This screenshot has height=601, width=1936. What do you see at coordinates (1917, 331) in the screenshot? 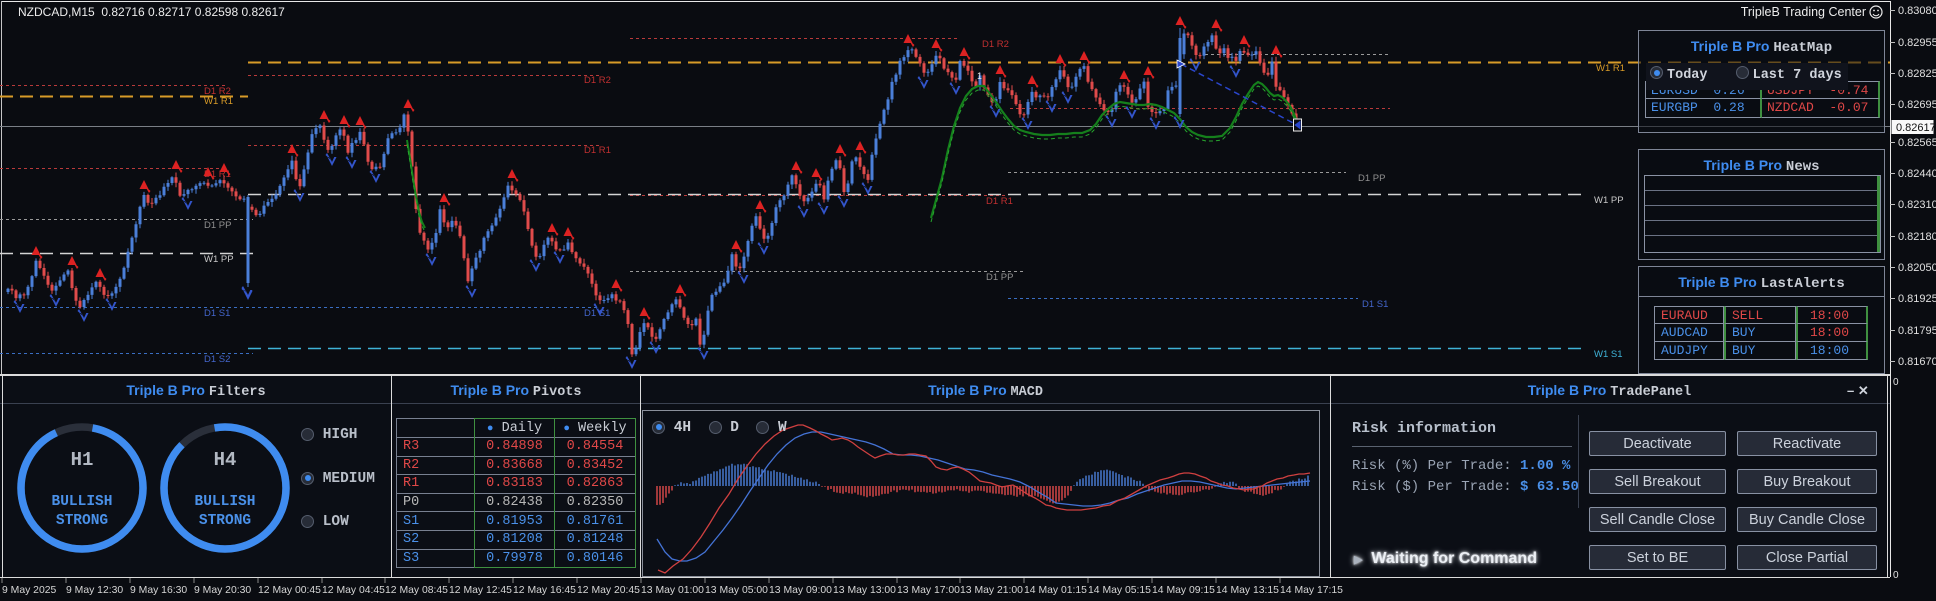
I see `svg-text: 0.81795` at bounding box center [1917, 331].